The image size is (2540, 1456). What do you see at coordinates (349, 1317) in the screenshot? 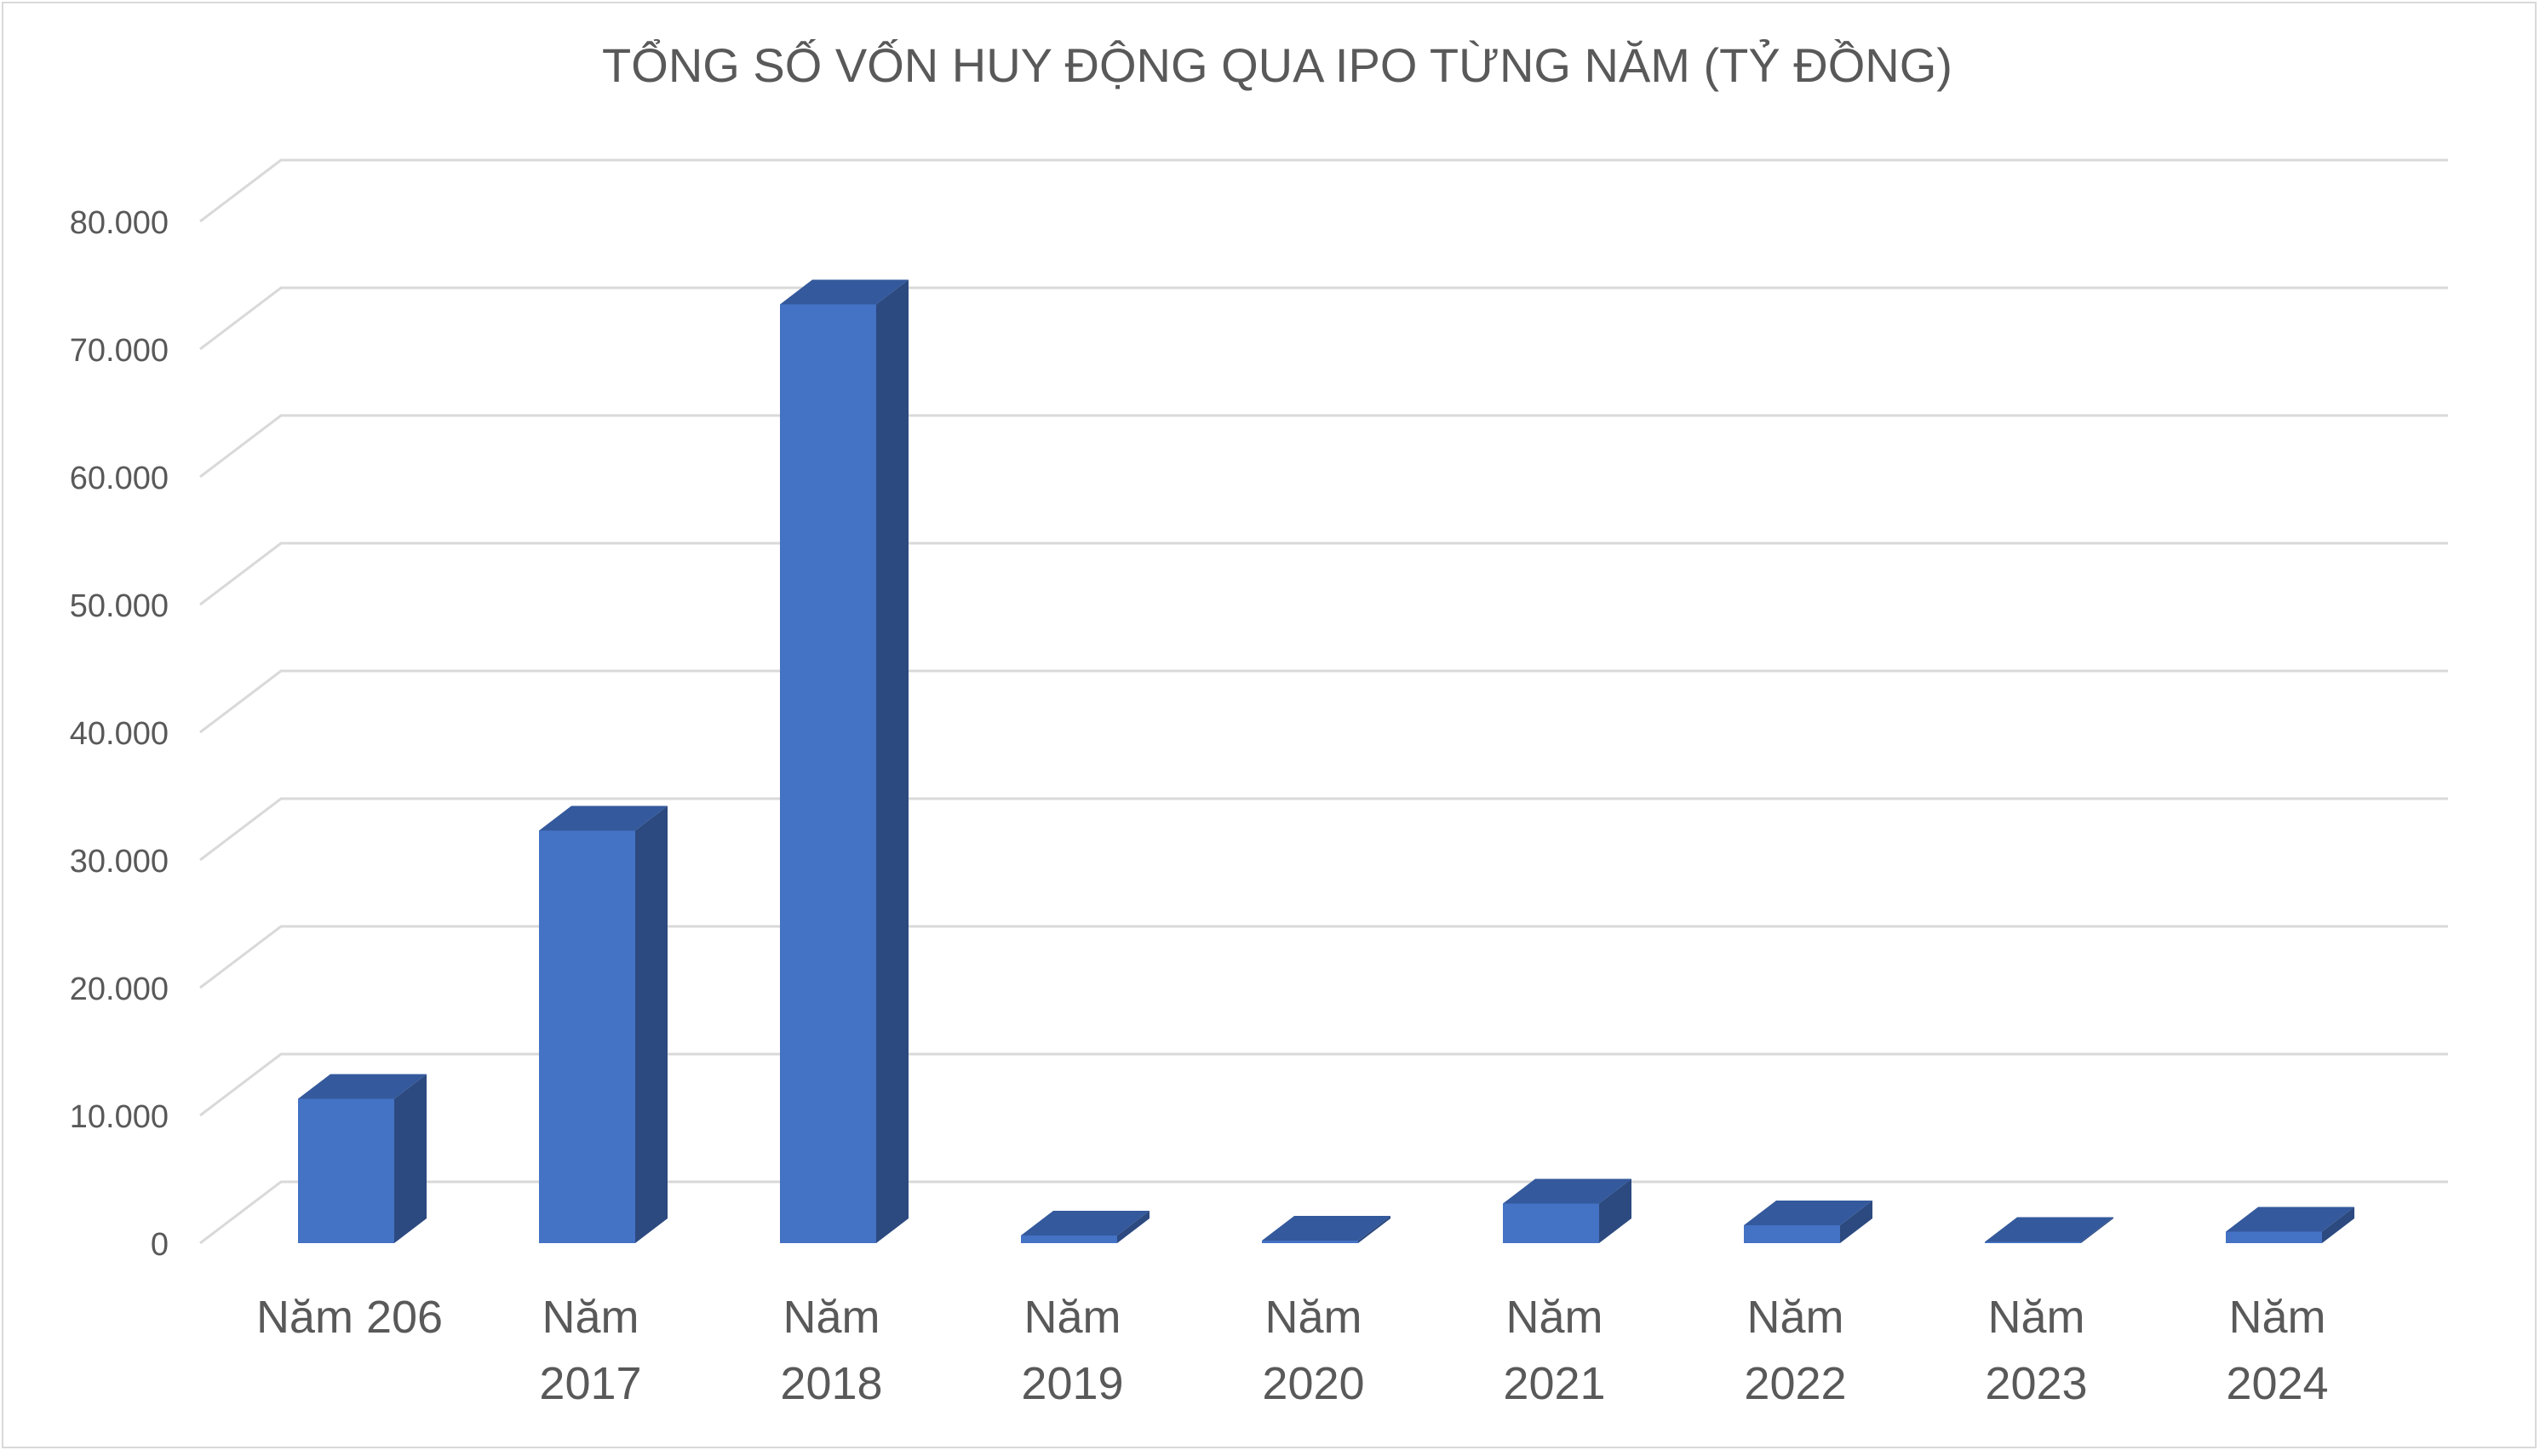
I see `x-tick-label: Năm 206` at bounding box center [349, 1317].